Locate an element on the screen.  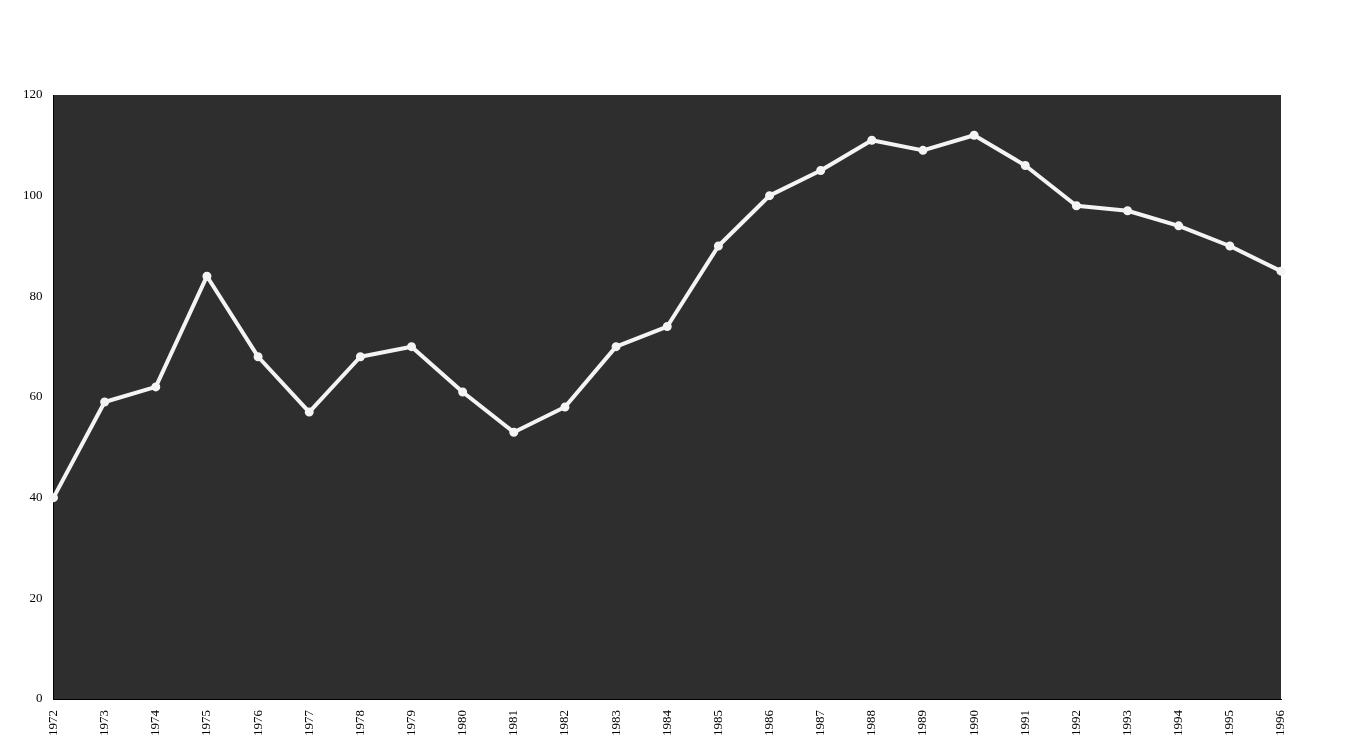
y-tick-label: 100 is located at coordinates (33, 195).